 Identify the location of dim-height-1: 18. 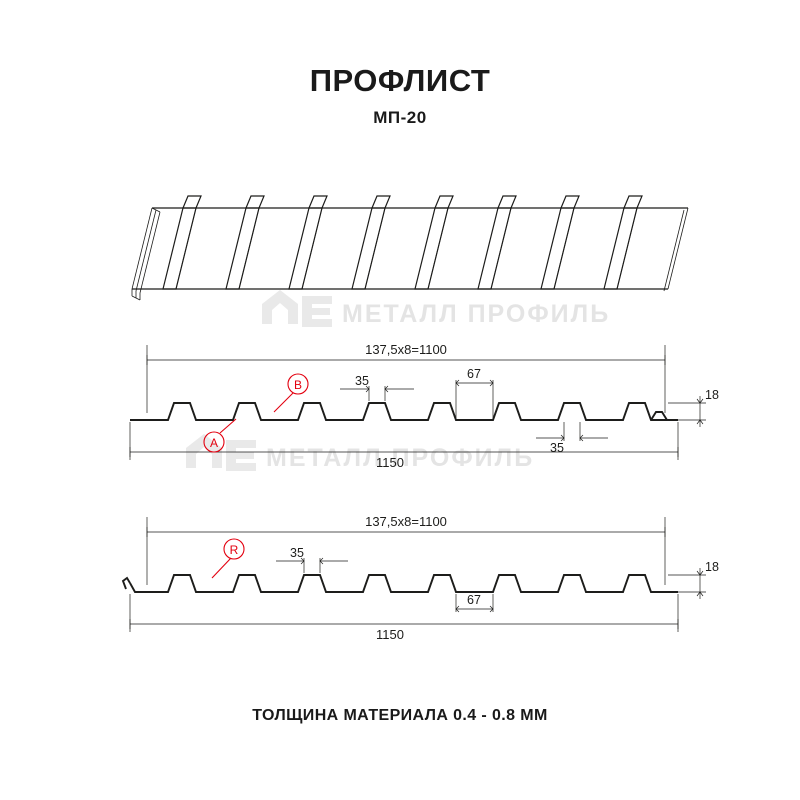
(712, 395).